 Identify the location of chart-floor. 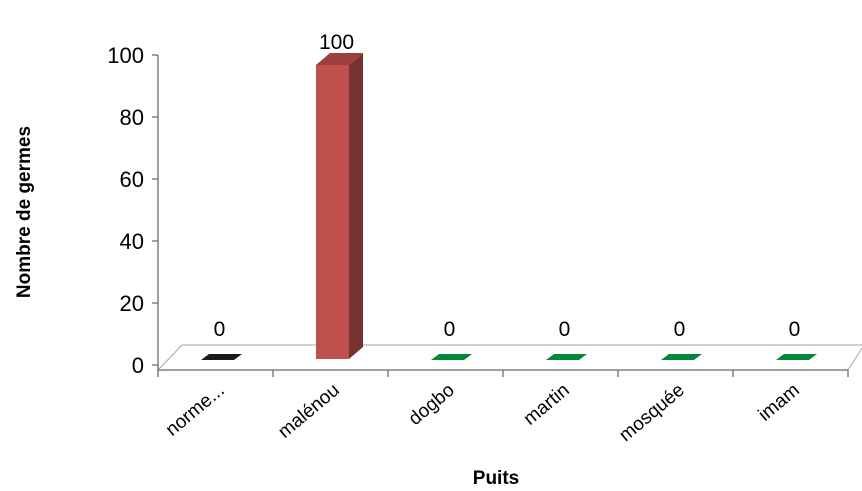
(509, 357).